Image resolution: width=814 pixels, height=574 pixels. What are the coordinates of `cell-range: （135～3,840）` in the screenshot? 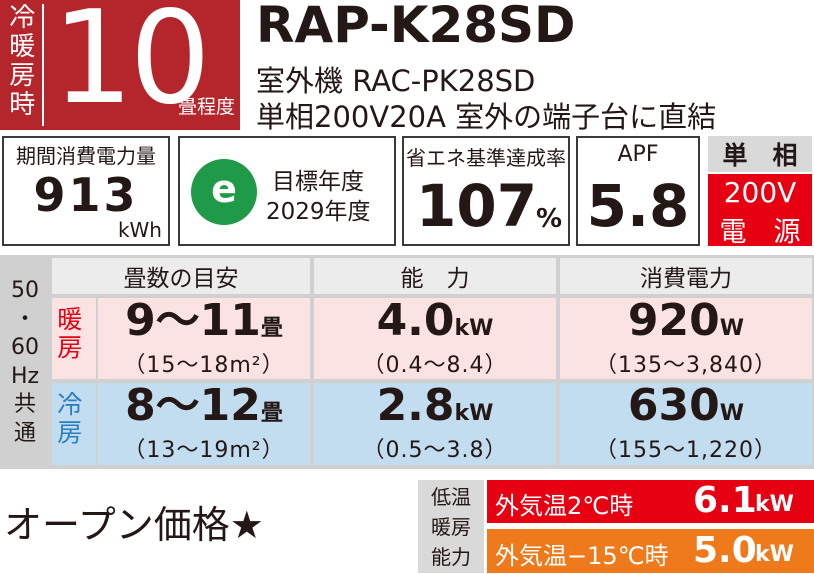 It's located at (686, 365).